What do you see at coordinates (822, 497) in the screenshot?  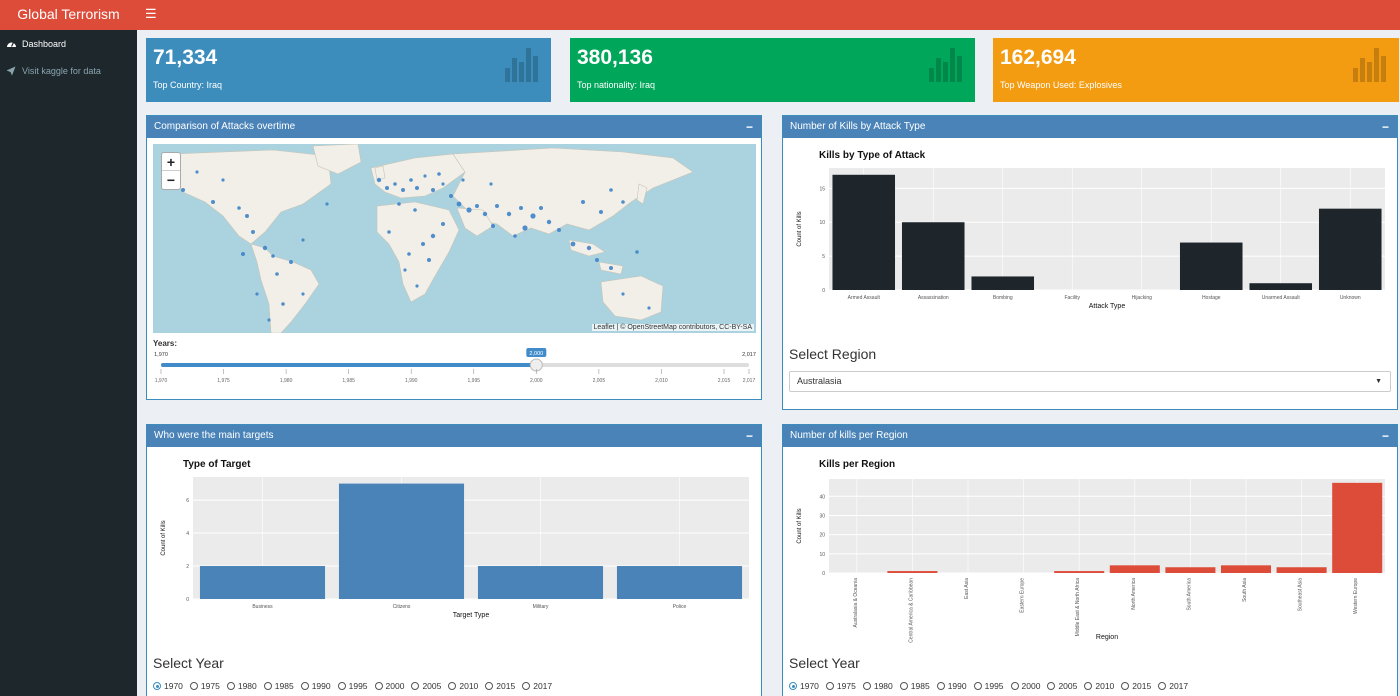 I see `y-tick-label: 40` at bounding box center [822, 497].